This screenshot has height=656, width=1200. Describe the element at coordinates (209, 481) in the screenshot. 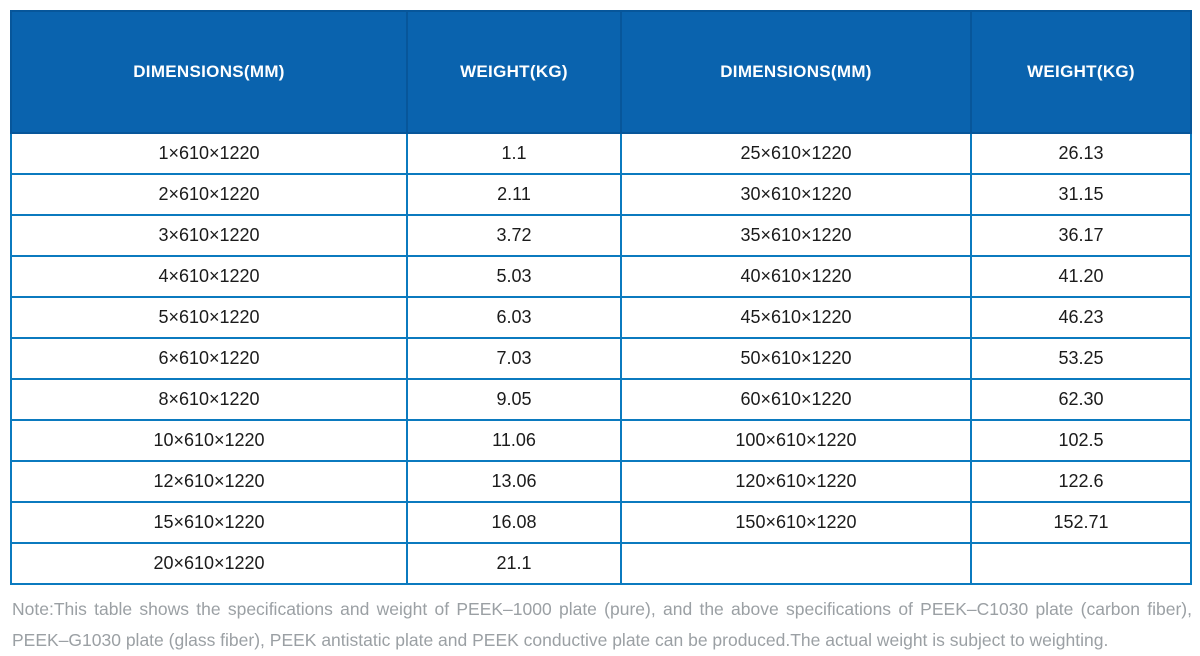

I see `dimensions-cell: 12×610×1220` at that location.